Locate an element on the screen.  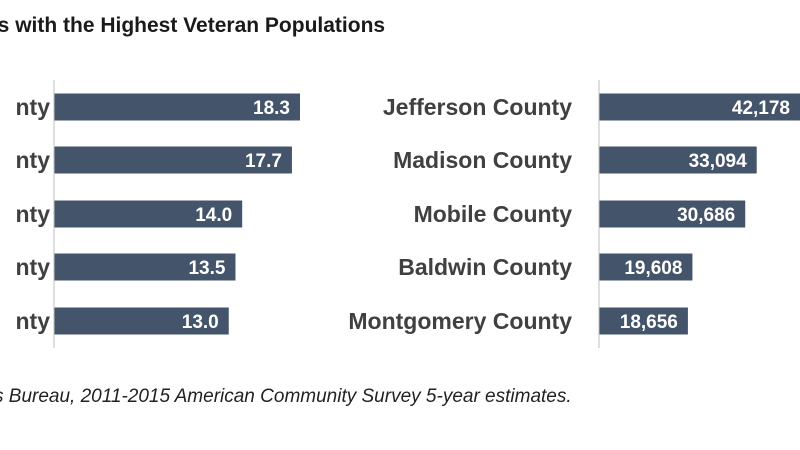
left-bar-value-label: 18.3 is located at coordinates (271, 108).